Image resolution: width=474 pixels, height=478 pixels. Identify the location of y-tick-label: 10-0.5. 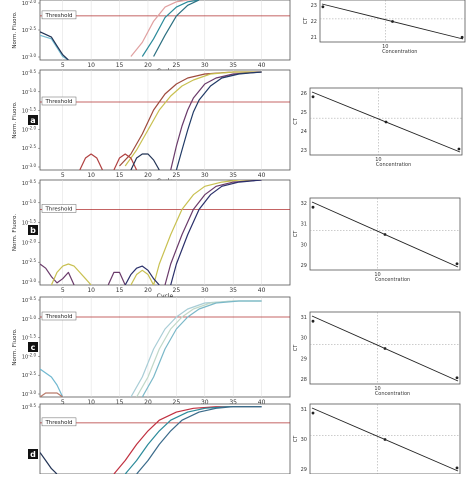
(29, 183).